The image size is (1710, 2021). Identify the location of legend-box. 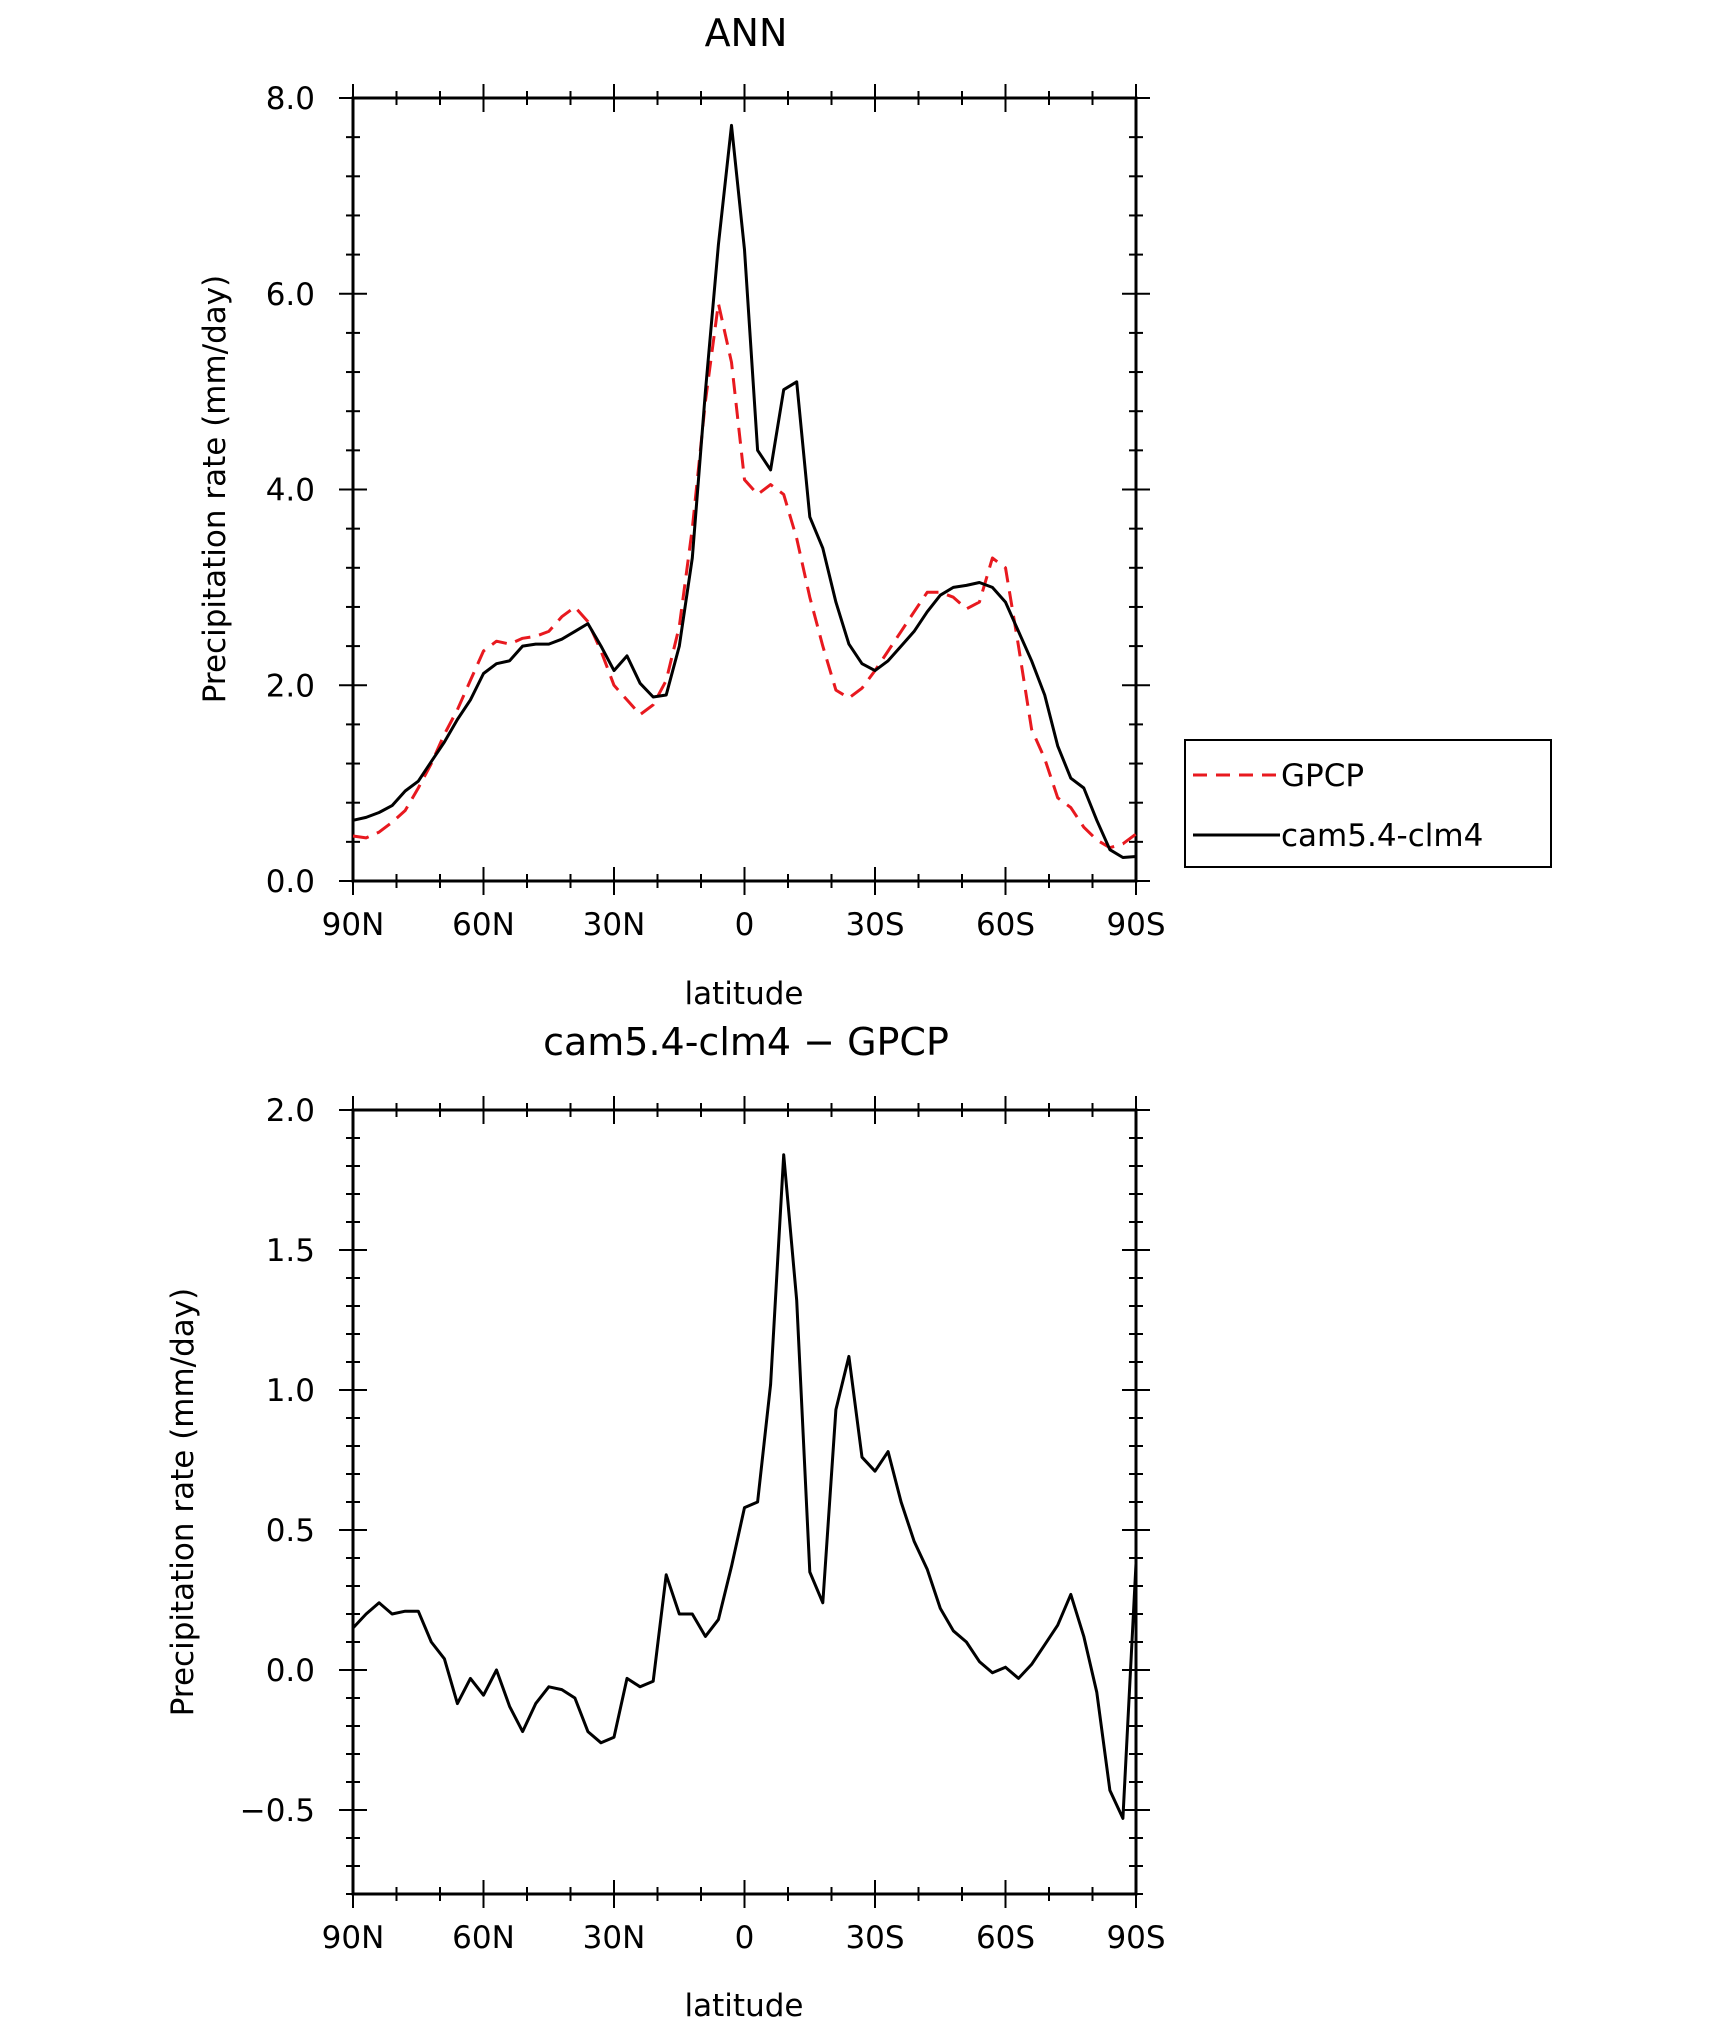
(1368, 803).